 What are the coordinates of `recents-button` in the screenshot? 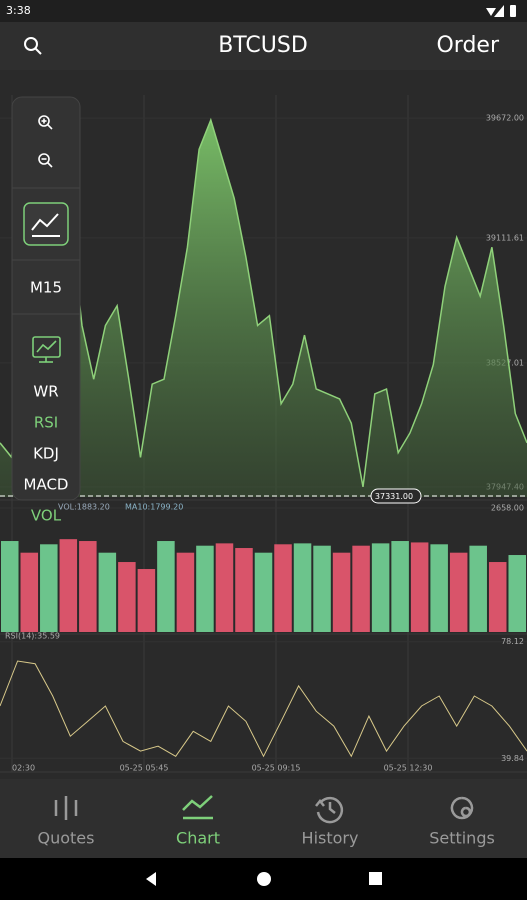 It's located at (375, 878).